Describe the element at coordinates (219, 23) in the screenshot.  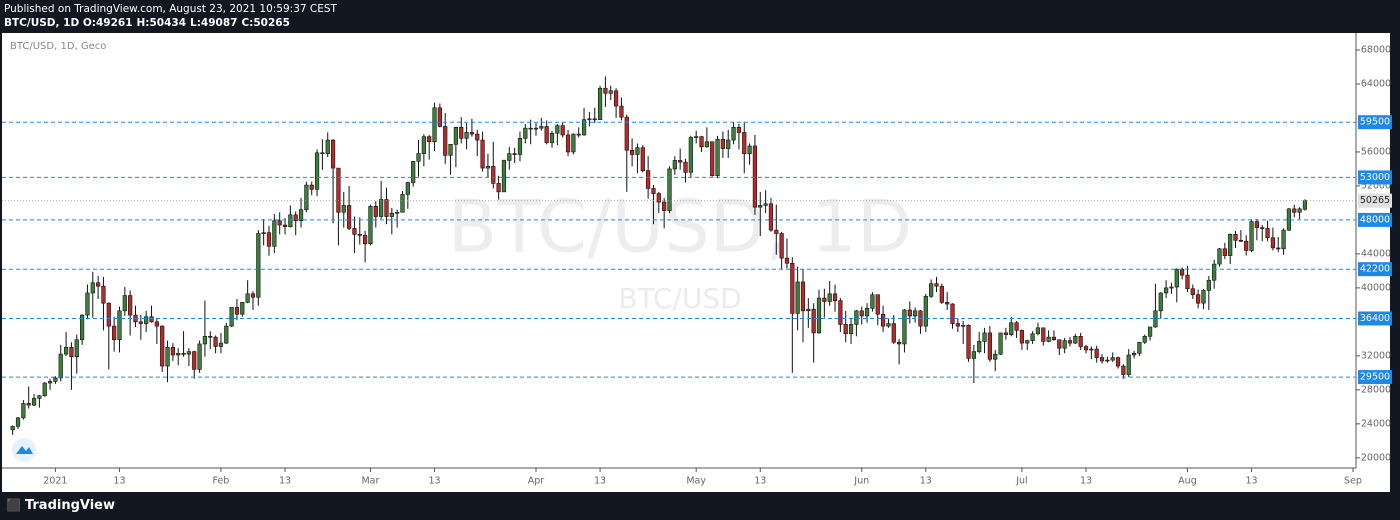
I see `ohlc-value: 49087` at that location.